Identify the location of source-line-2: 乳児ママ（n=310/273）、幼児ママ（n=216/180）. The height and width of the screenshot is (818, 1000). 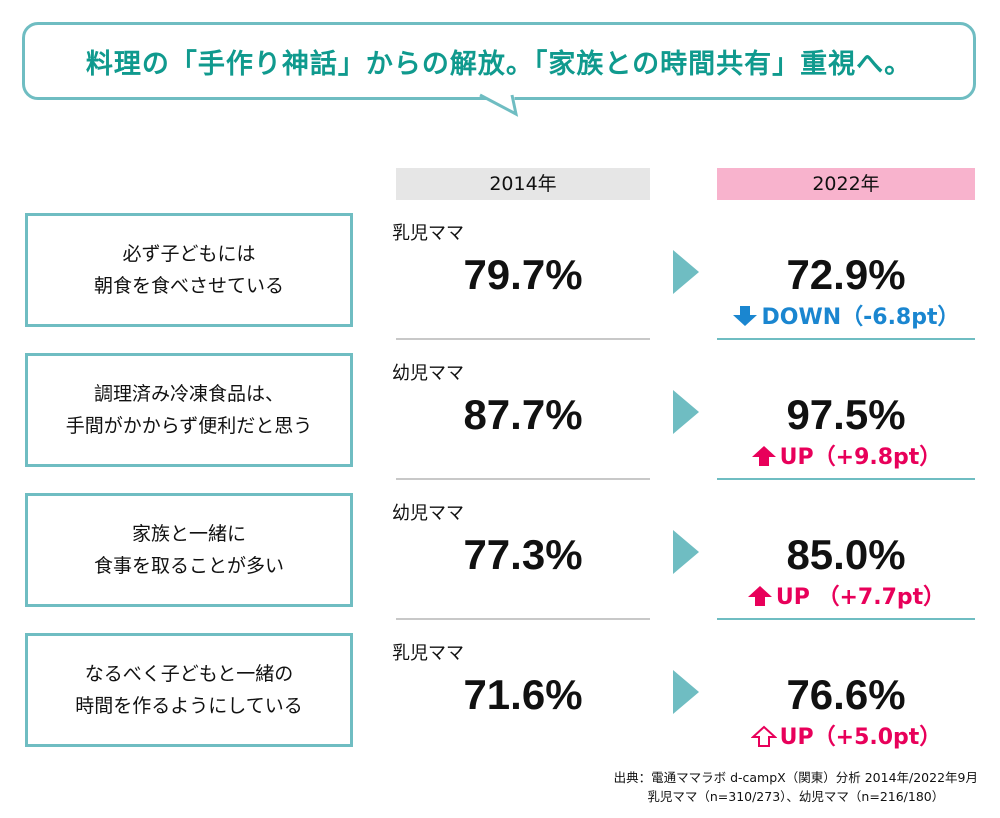
(796, 796).